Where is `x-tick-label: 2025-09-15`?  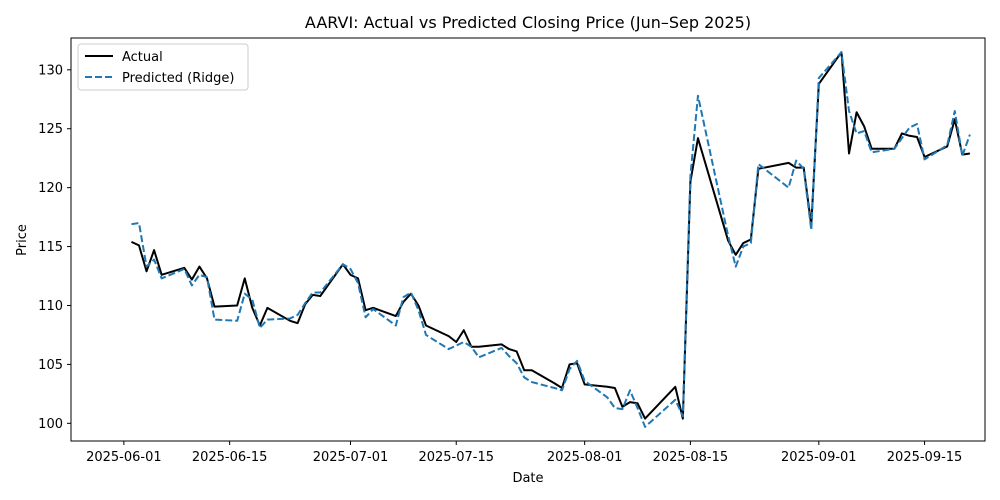
x-tick-label: 2025-09-15 is located at coordinates (925, 457).